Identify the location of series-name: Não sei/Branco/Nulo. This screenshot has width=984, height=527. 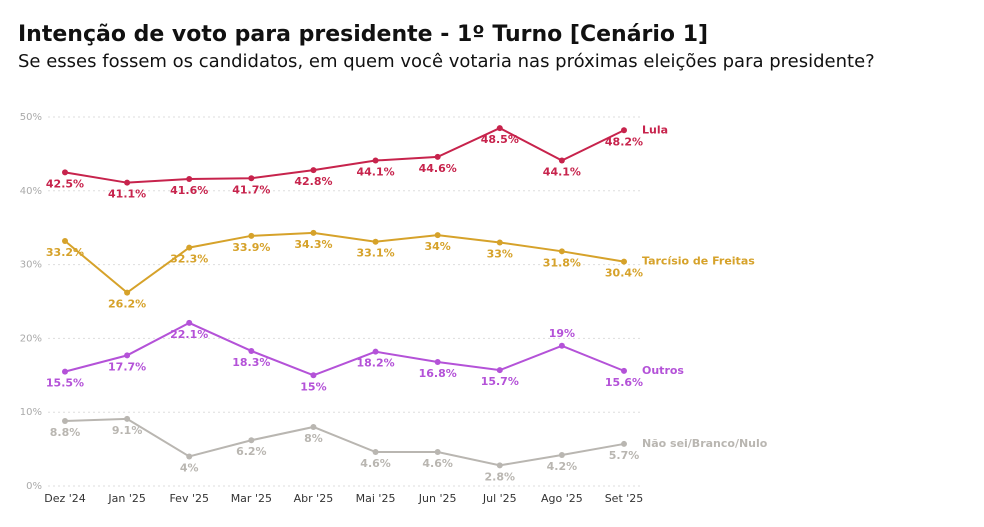
(705, 443).